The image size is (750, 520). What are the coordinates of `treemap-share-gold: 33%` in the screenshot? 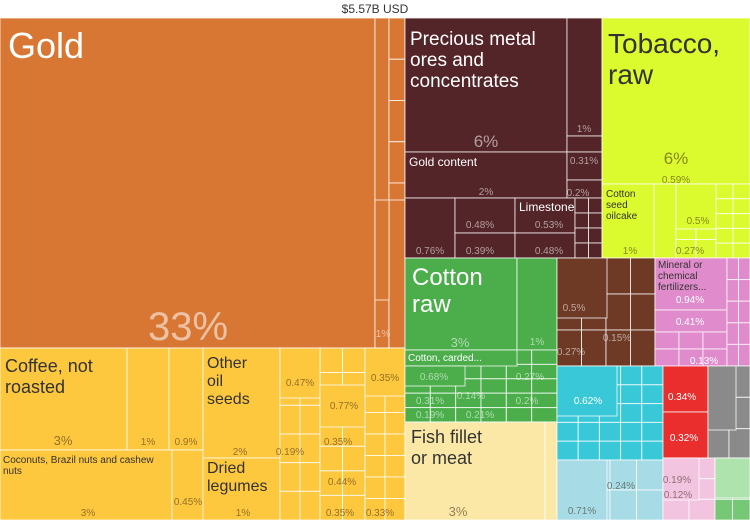 It's located at (188, 327).